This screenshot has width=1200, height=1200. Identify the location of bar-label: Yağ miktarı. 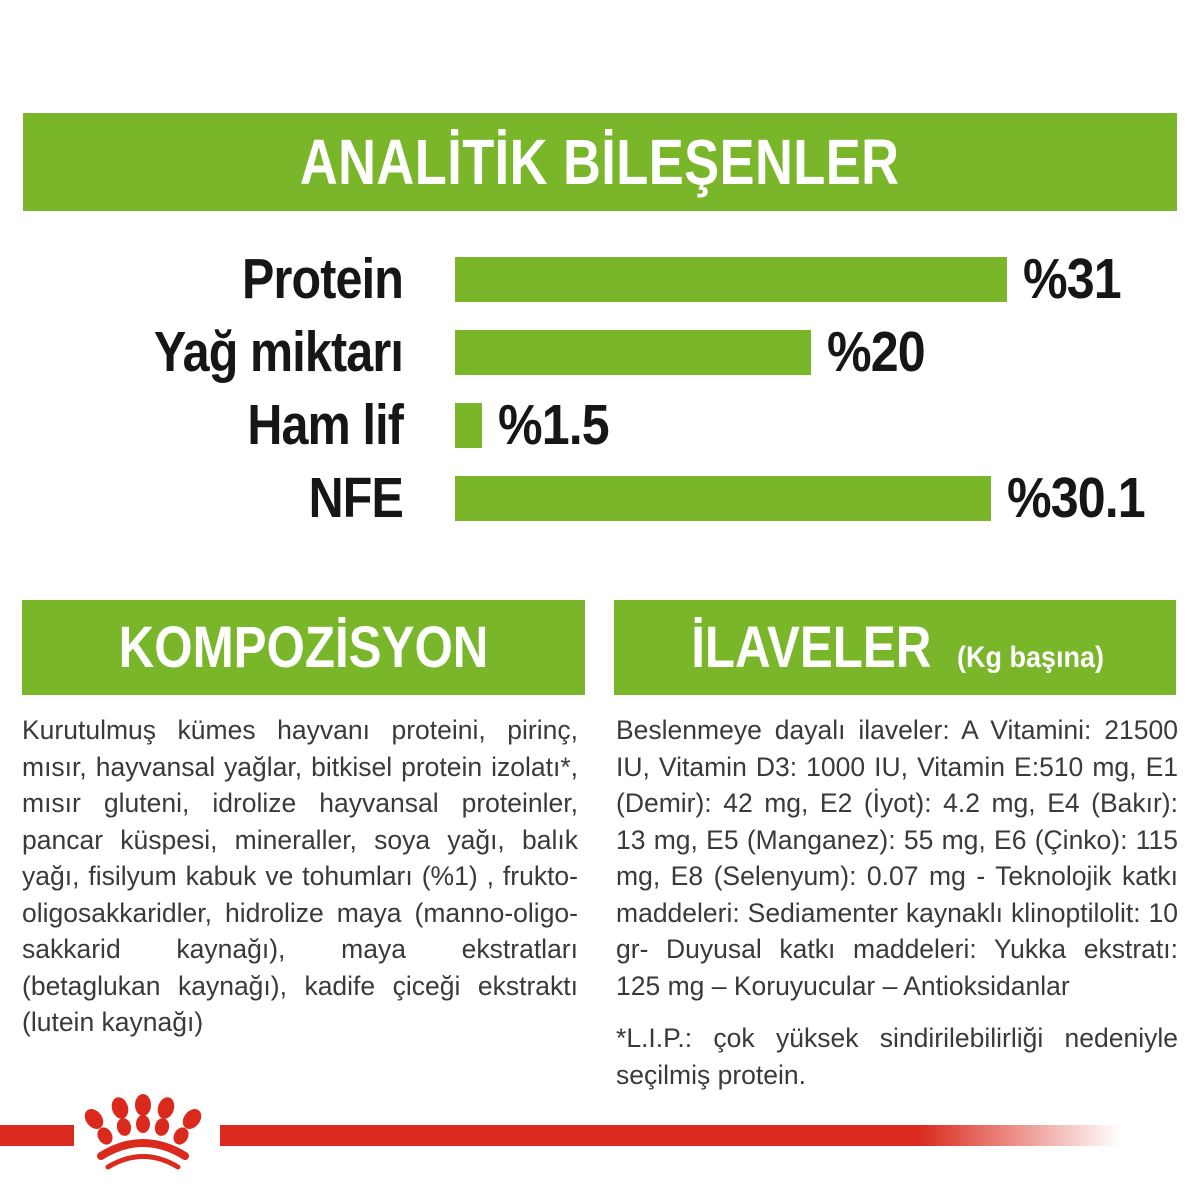
(278, 352).